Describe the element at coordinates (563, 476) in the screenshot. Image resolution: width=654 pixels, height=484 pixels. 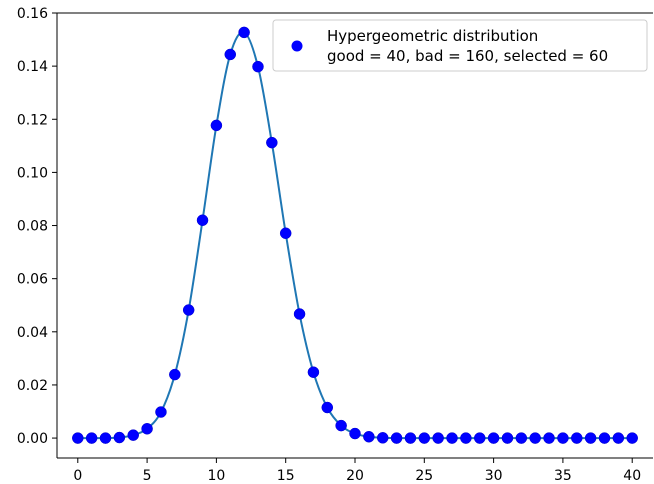
I see `x-tick-label: 35` at that location.